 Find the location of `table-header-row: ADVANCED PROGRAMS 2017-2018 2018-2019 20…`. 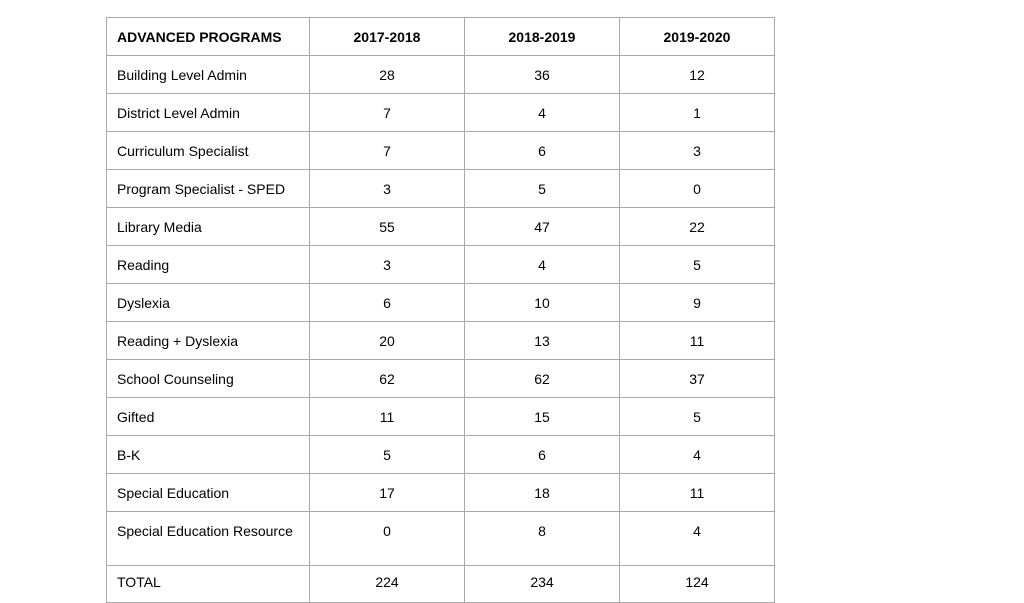

table-header-row: ADVANCED PROGRAMS 2017-2018 2018-2019 20… is located at coordinates (440, 36).